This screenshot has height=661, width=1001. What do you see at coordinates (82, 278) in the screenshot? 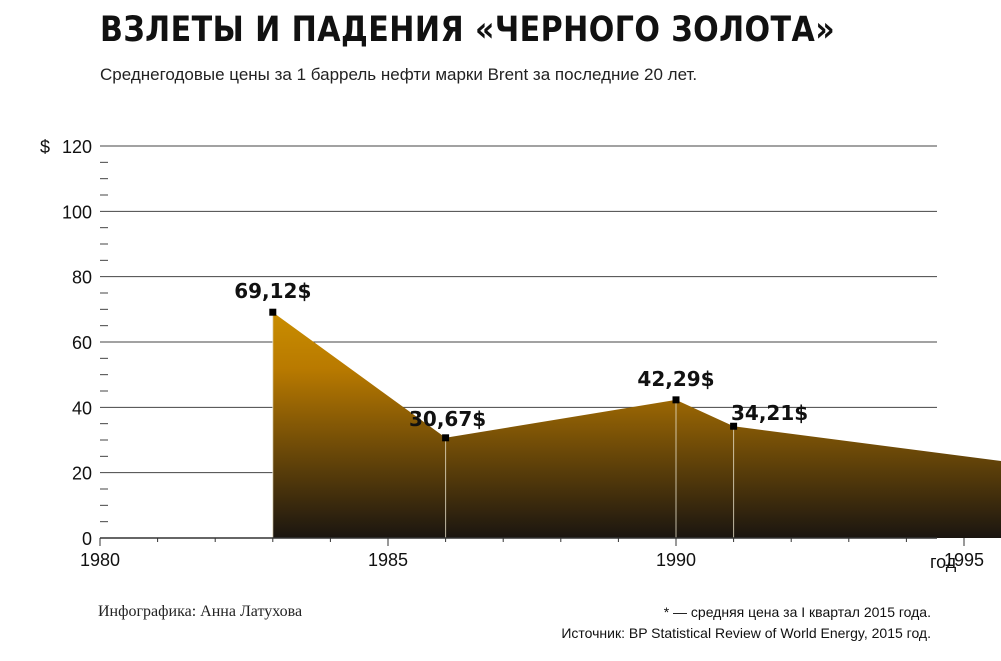
I see `y-tick-label-80: 80` at bounding box center [82, 278].